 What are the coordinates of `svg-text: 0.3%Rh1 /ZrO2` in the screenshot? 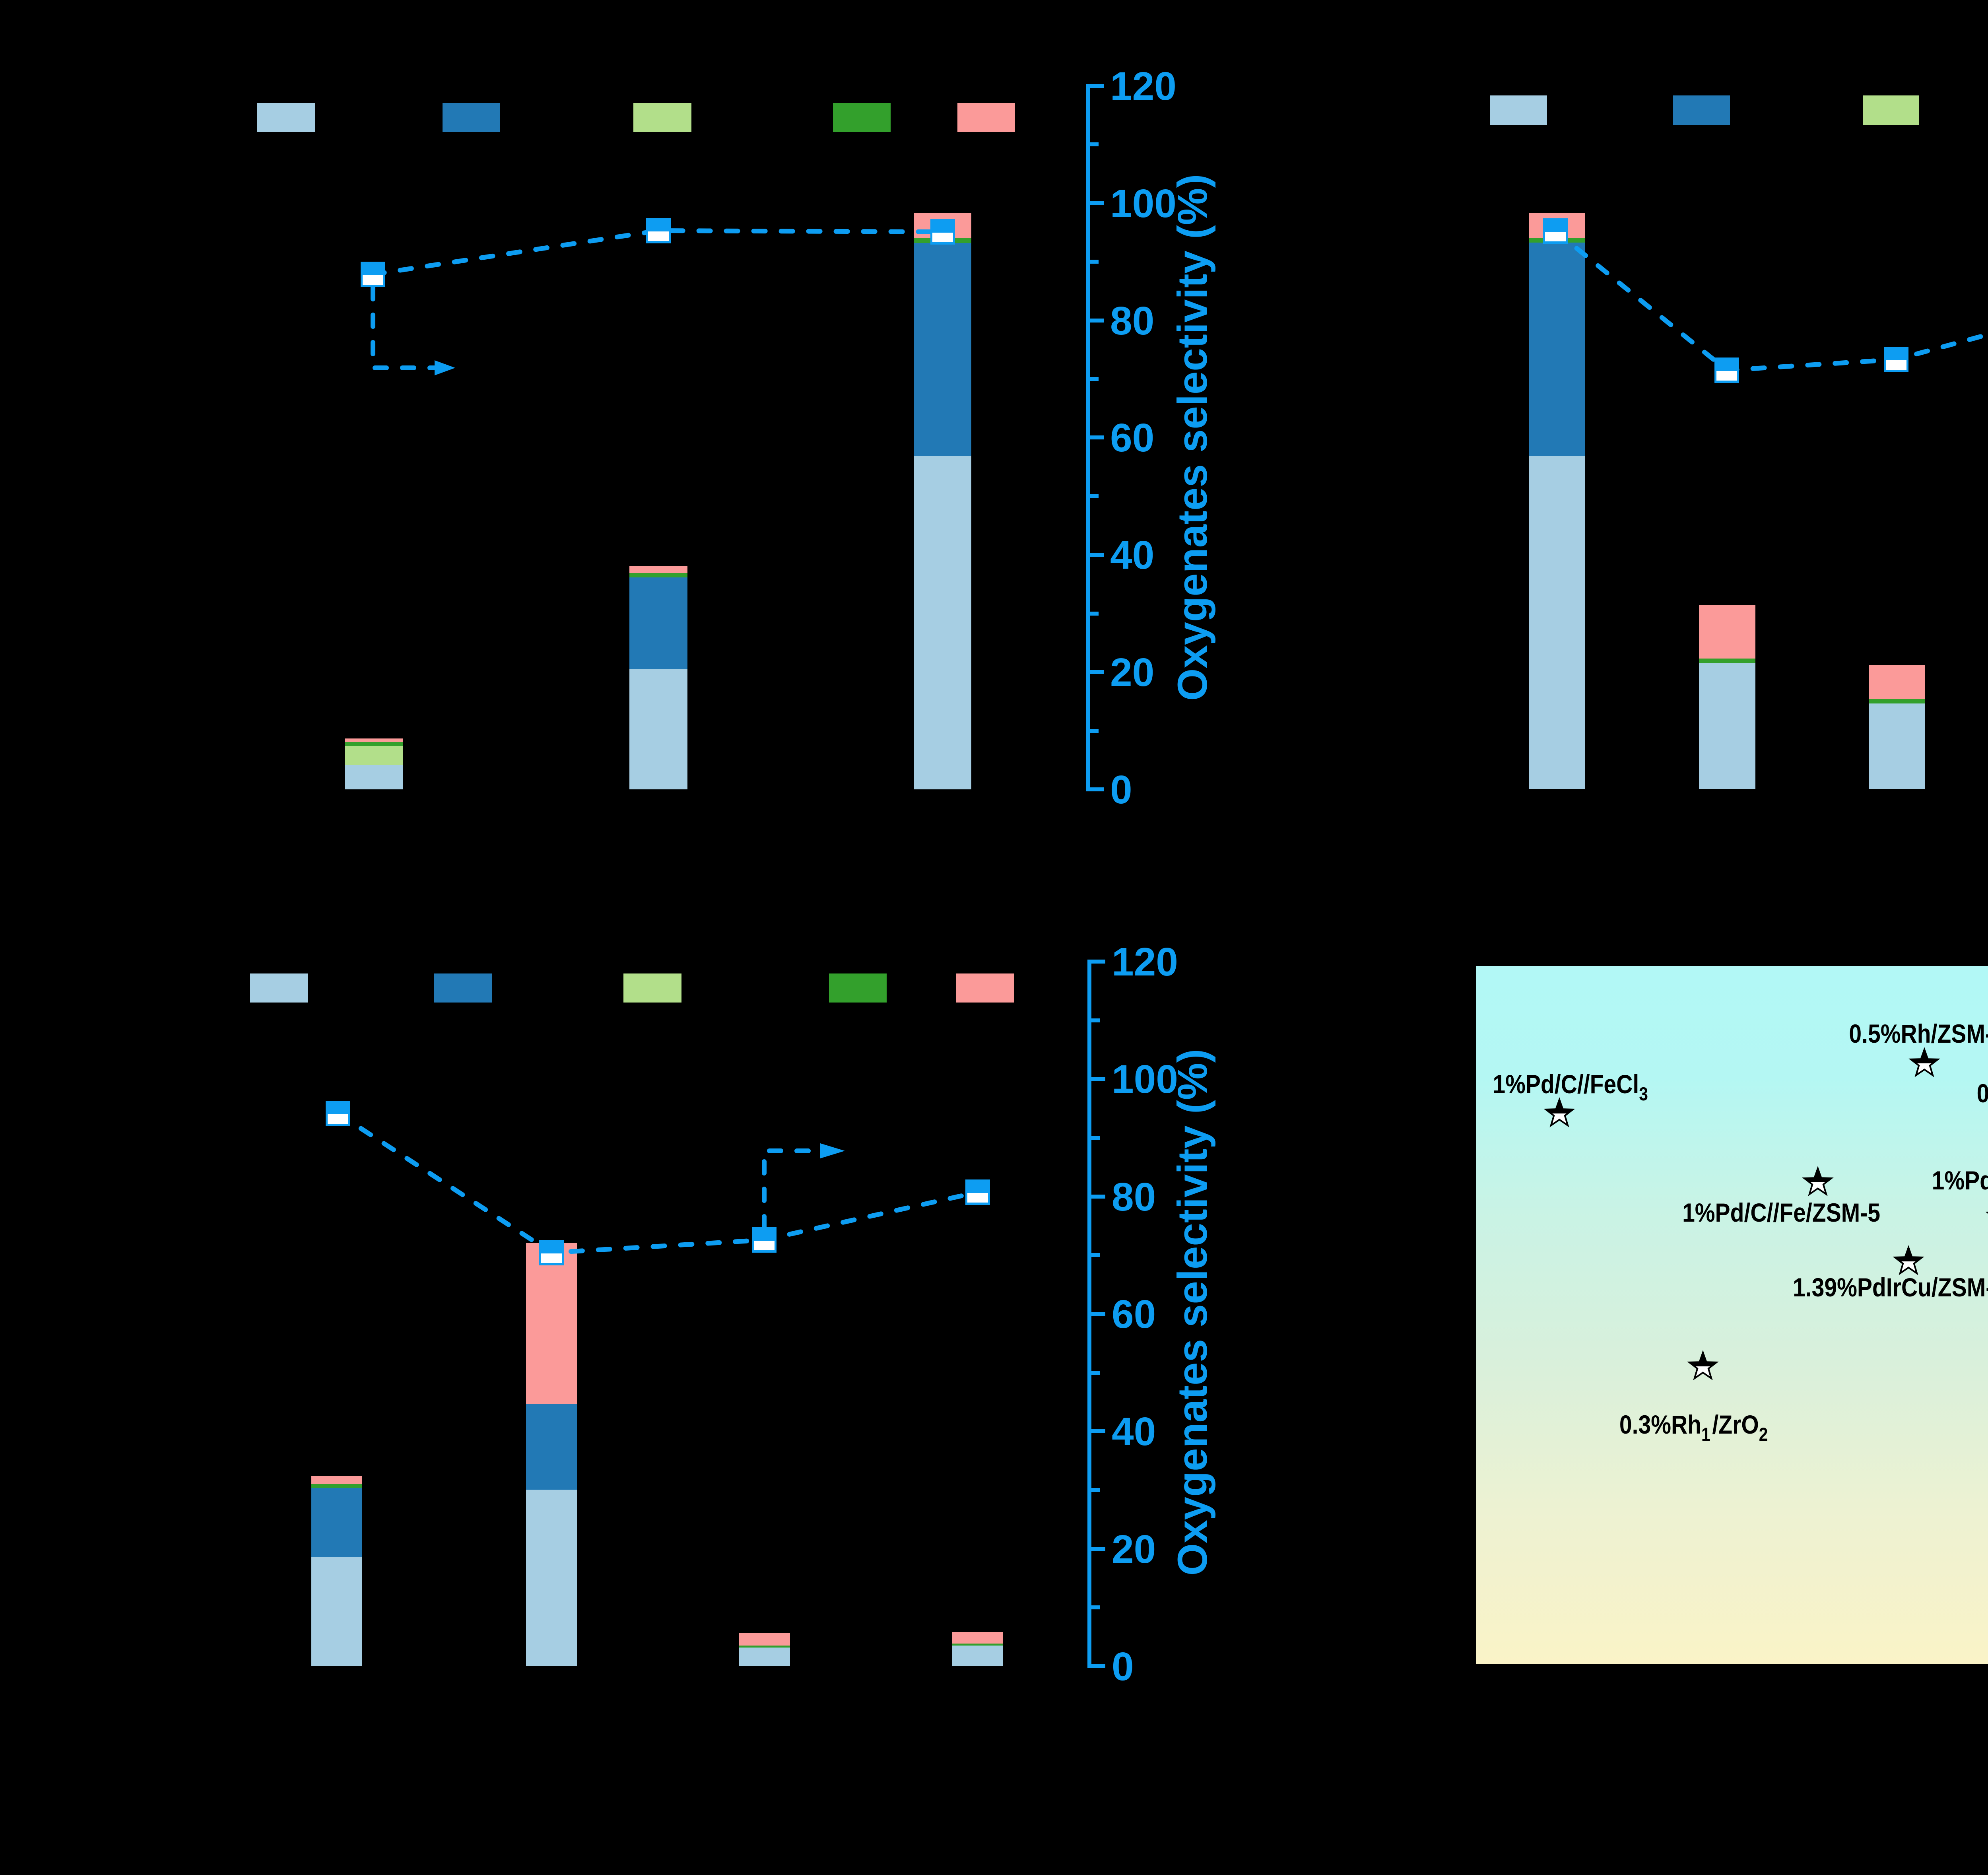 It's located at (1694, 1427).